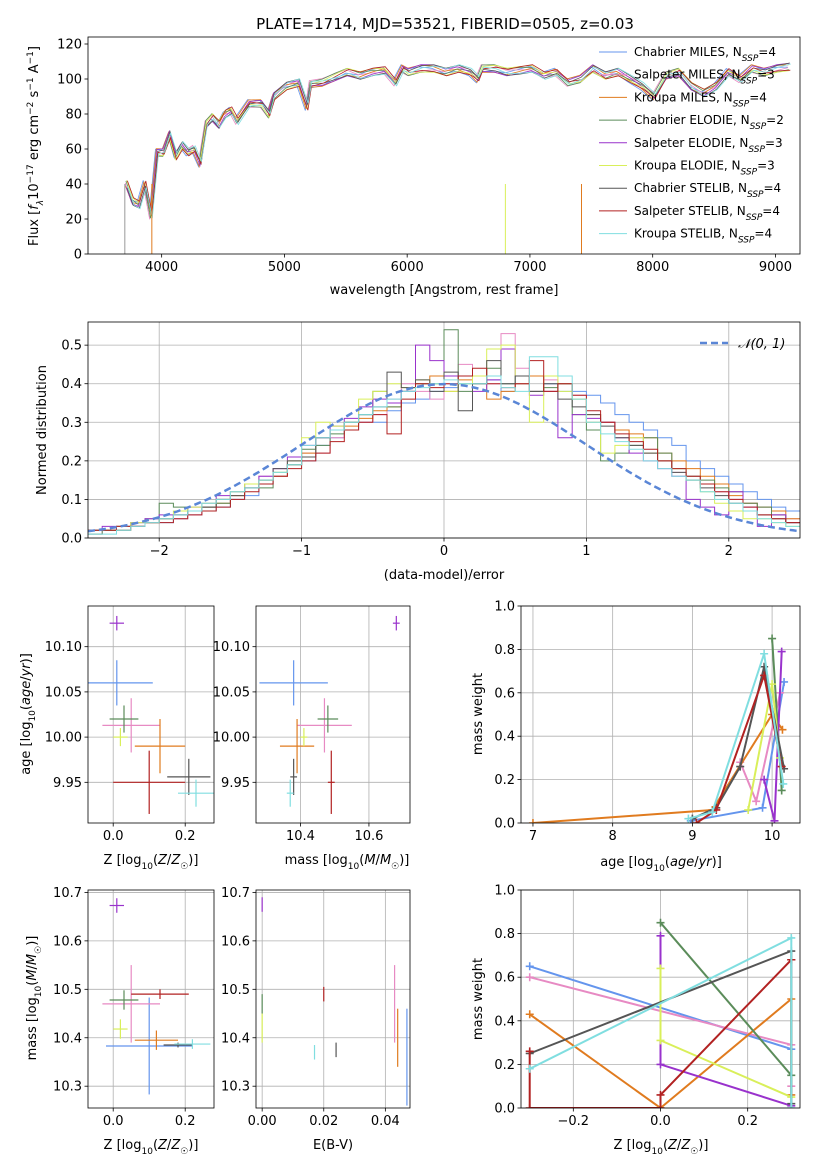  Describe the element at coordinates (71, 423) in the screenshot. I see `y-tick-label: 0.3` at that location.